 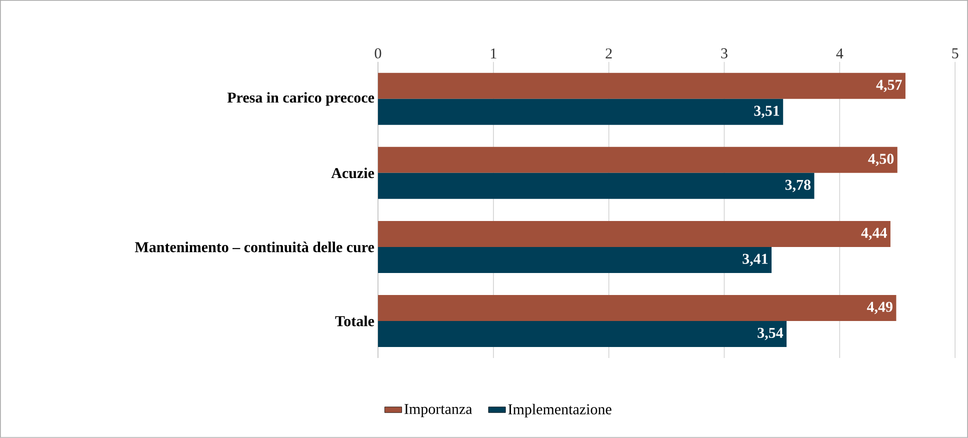 What do you see at coordinates (378, 53) in the screenshot?
I see `x-tick-label: 0` at bounding box center [378, 53].